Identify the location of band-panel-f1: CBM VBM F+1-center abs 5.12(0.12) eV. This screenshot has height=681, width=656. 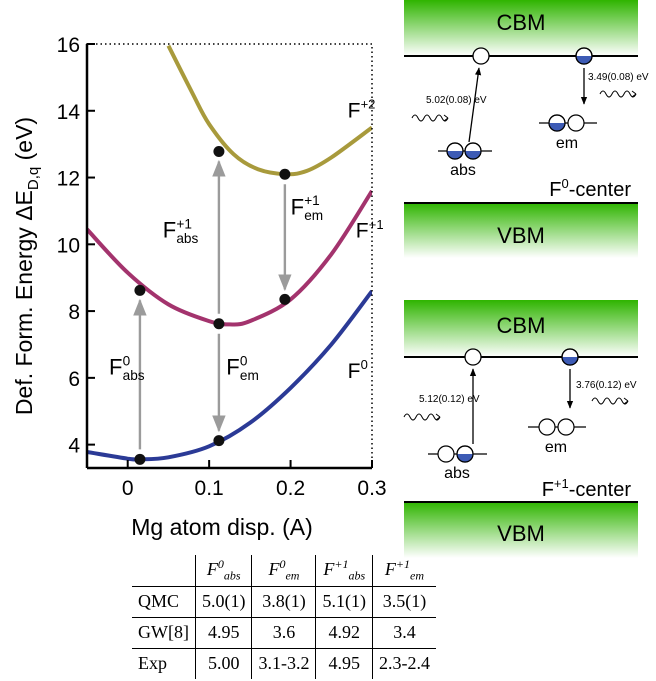
(520, 429).